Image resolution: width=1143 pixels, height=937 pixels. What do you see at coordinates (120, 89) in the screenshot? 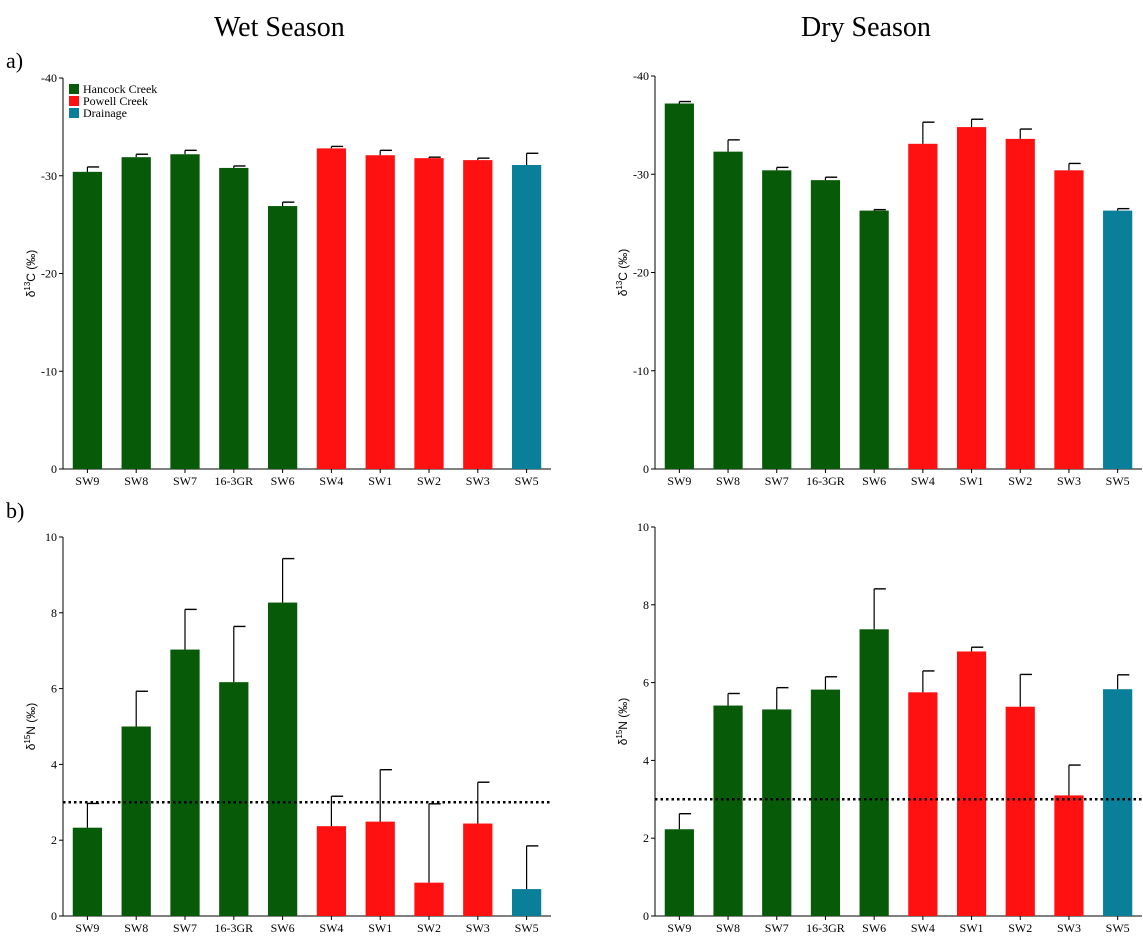
I see `legend-label: Hancock Creek` at bounding box center [120, 89].